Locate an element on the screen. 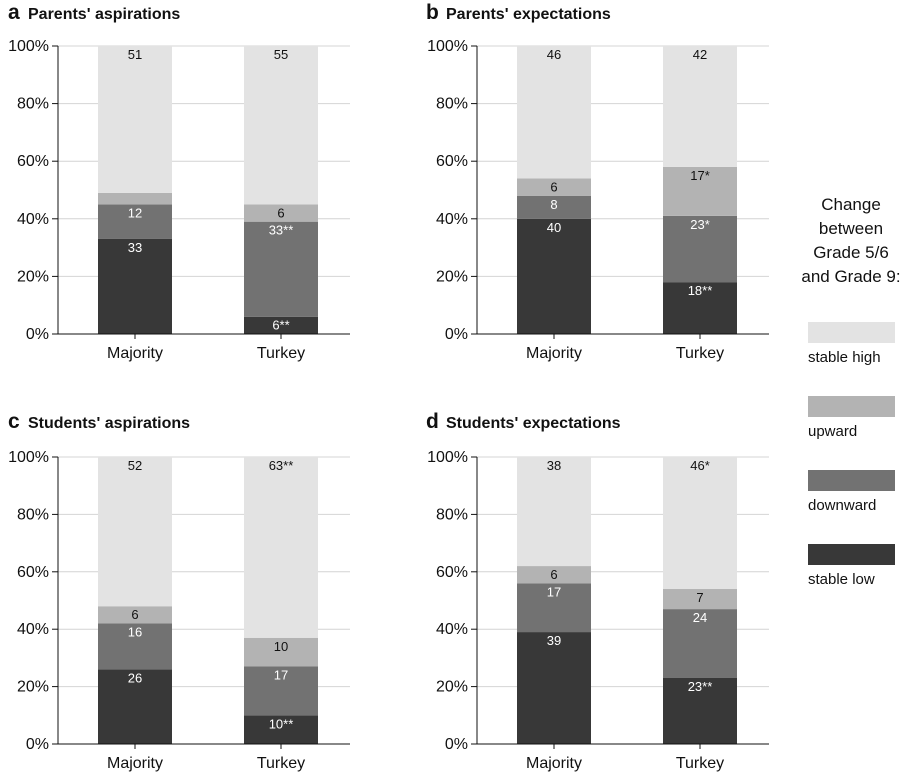  data-label: 55 is located at coordinates (281, 54).